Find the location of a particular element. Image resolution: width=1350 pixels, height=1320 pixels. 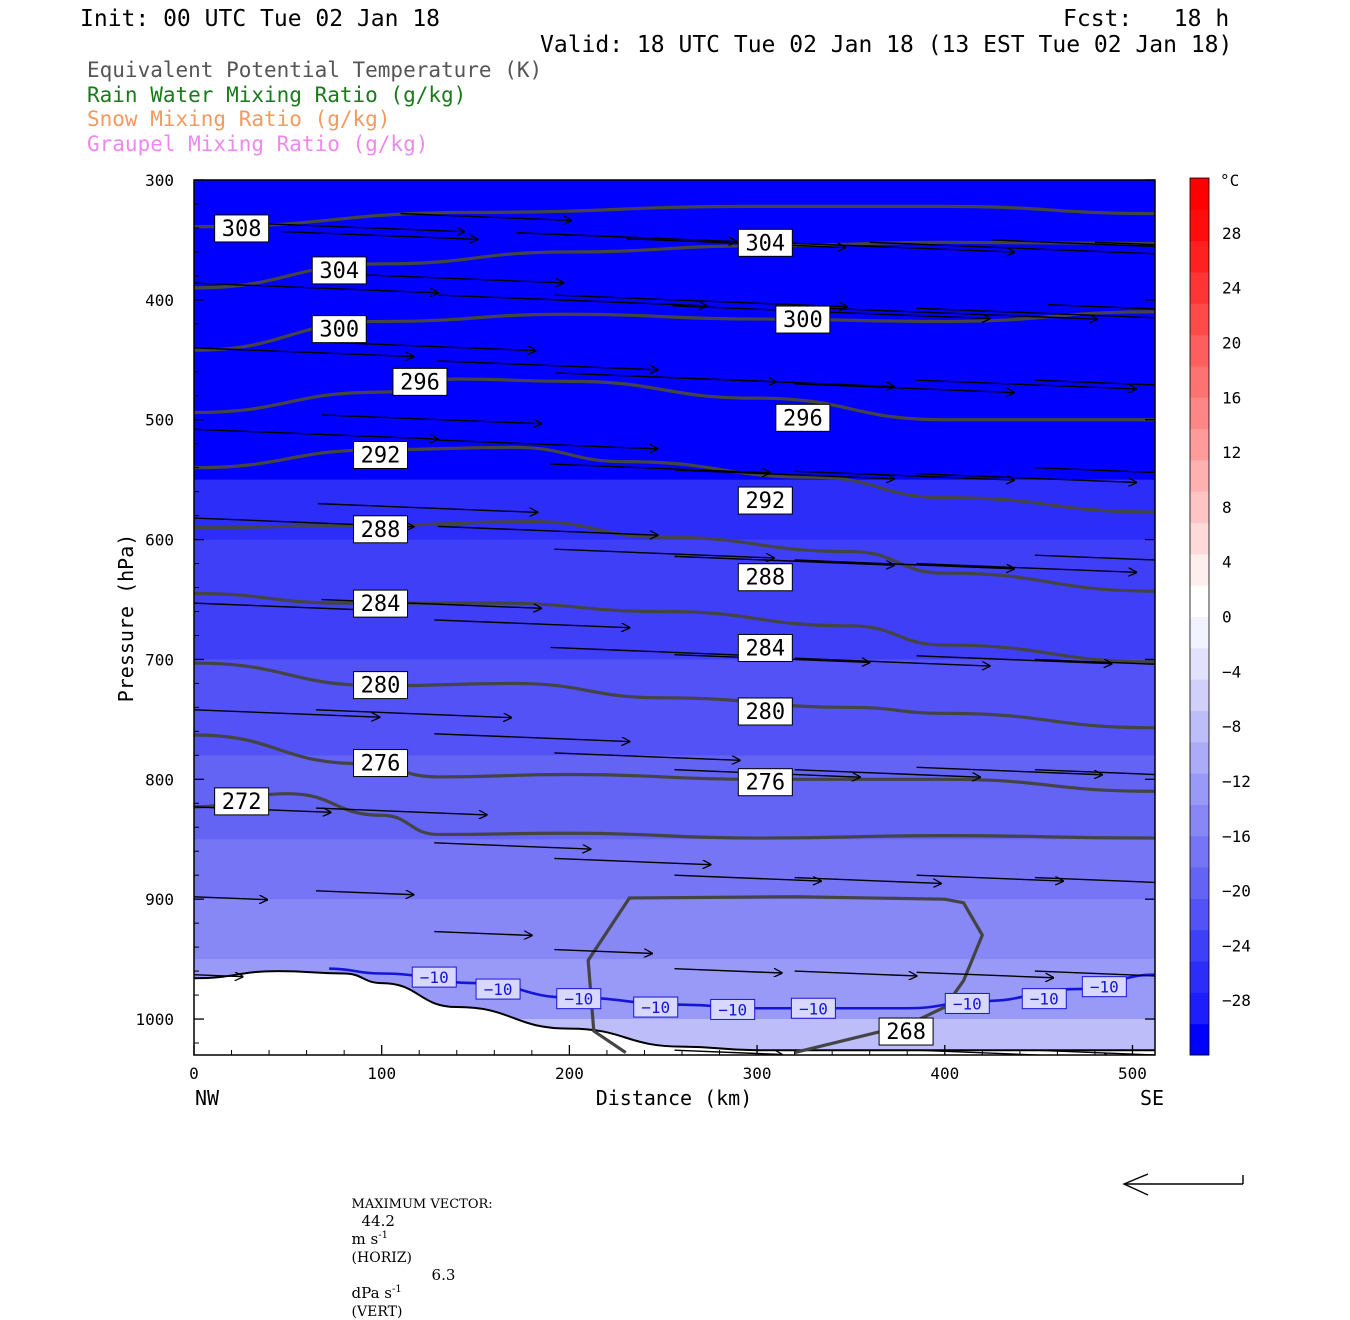

theta-e-label: 292 is located at coordinates (381, 454).